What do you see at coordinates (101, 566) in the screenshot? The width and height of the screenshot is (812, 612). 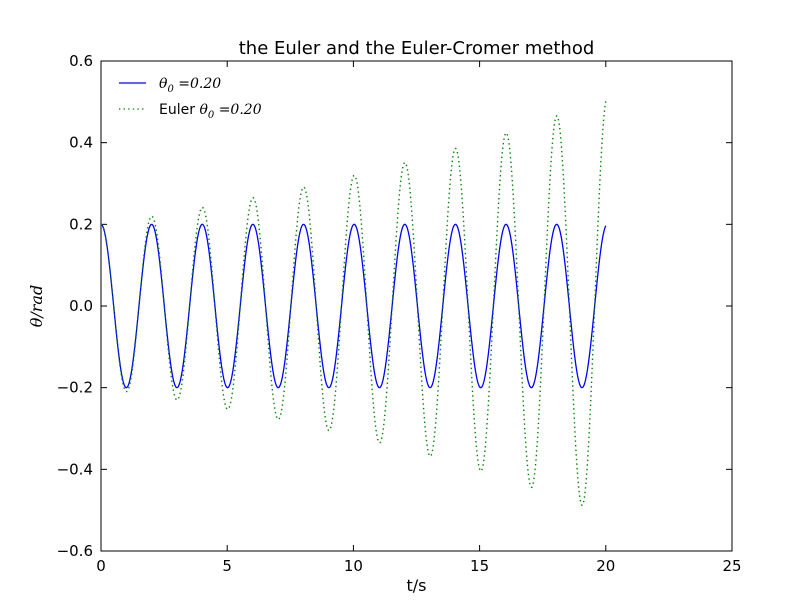 I see `x-tick-label: 0` at bounding box center [101, 566].